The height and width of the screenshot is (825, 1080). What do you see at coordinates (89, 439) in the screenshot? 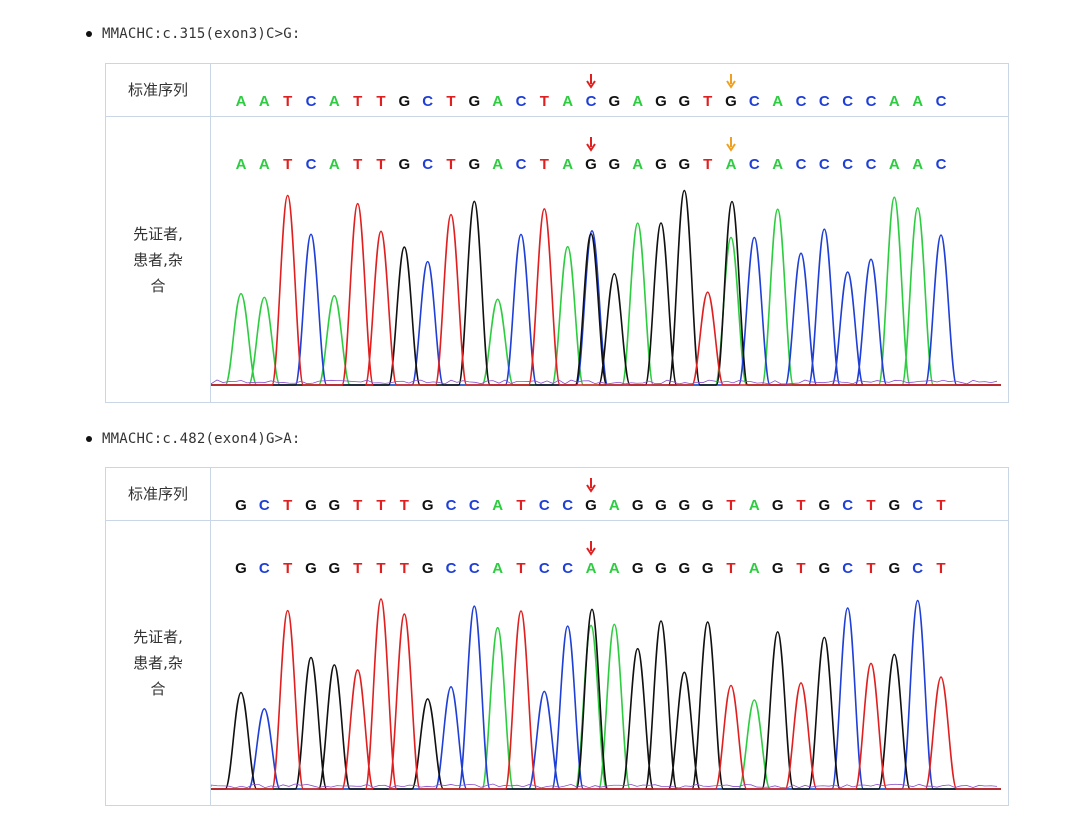
I see `bullet-dot-icon` at bounding box center [89, 439].